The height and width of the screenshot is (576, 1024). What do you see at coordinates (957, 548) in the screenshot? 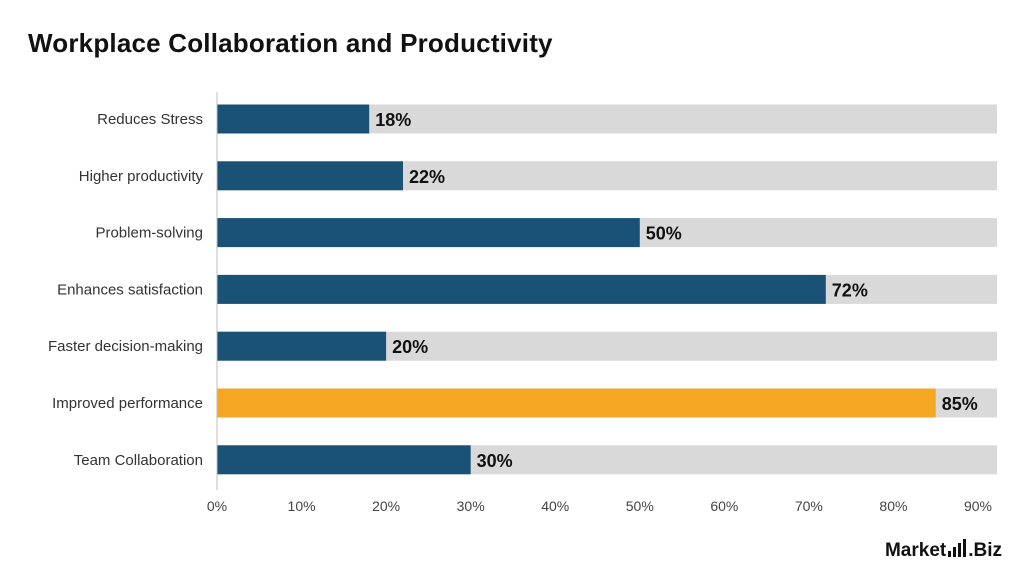
I see `brand-bars-icon` at bounding box center [957, 548].